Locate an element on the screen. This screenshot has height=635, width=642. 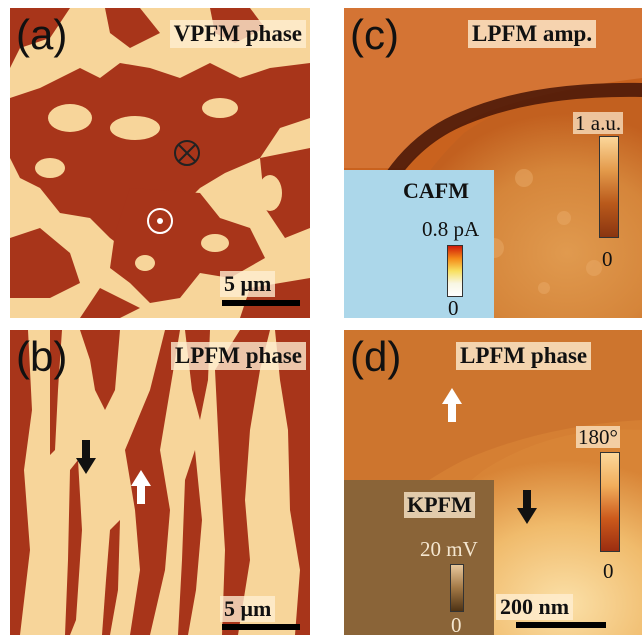
panel-b-scale-label: 5 μm is located at coordinates (248, 609).